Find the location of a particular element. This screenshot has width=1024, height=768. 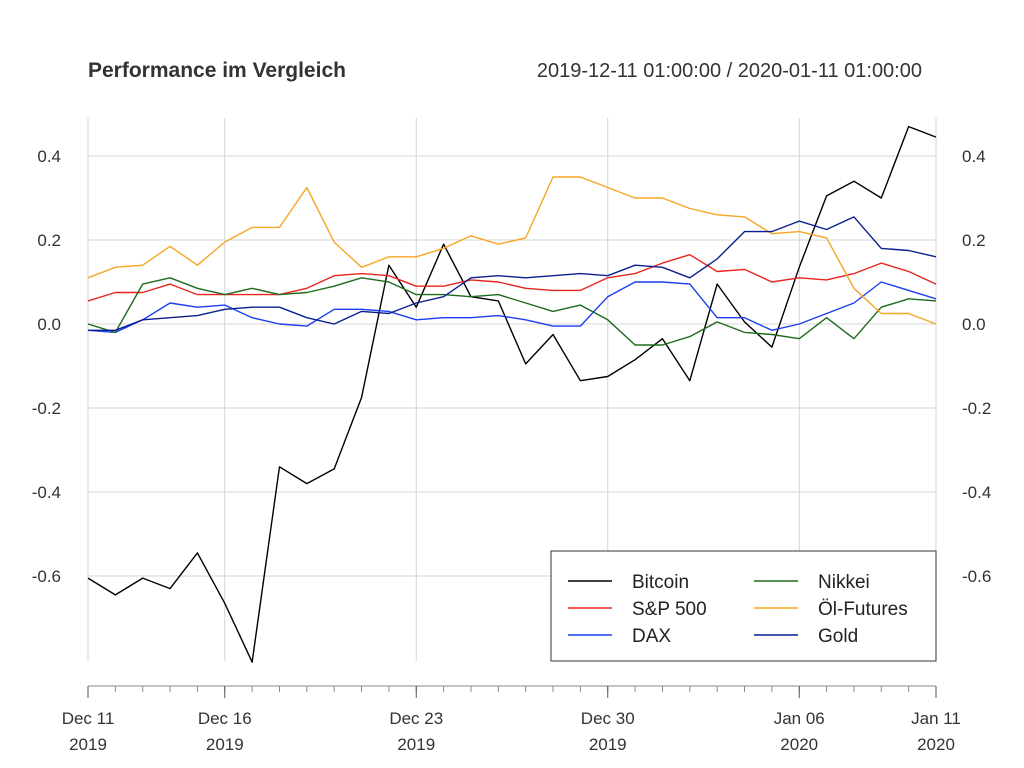

legend: Bitcoin S&P 500 DAX Nikkei Öl-Futures Gold is located at coordinates (743, 606).